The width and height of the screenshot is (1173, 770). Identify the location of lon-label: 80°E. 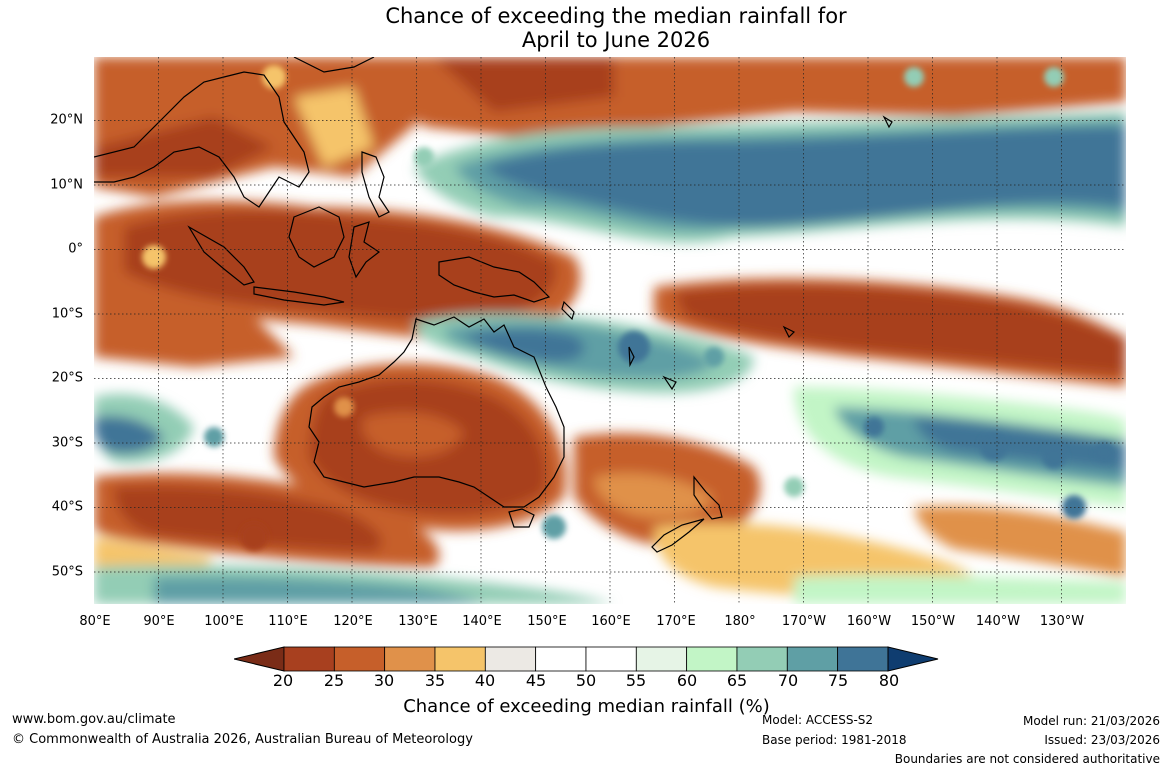
(95, 621).